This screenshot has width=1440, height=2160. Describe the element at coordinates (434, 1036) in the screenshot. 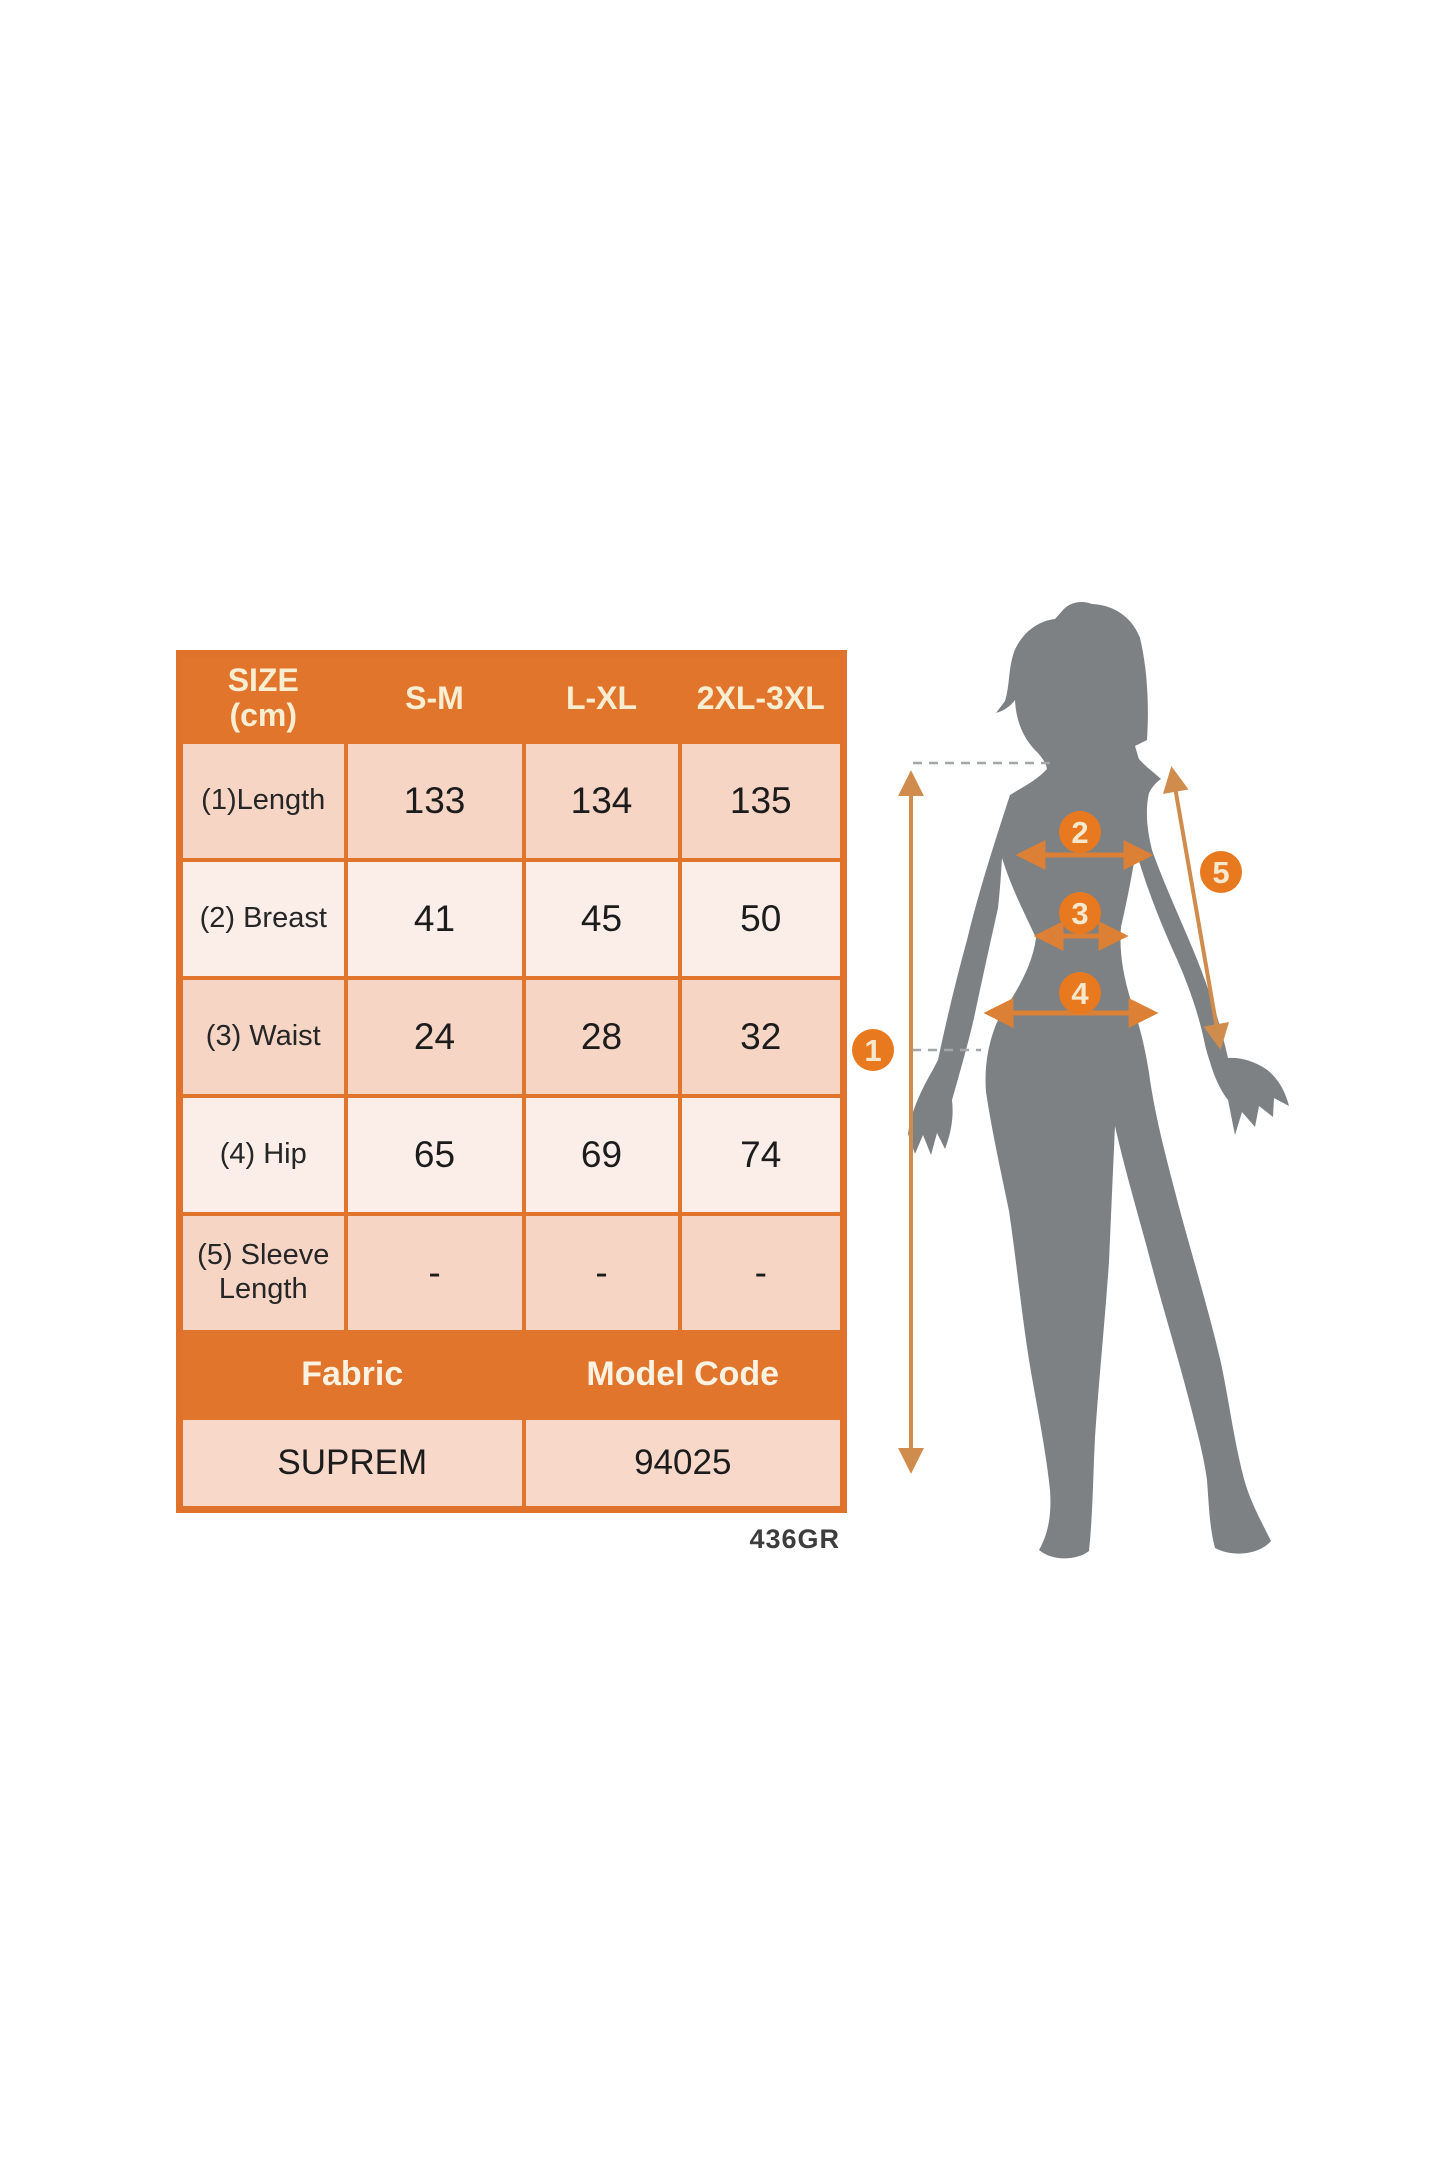

I see `measurement-value: 24` at that location.